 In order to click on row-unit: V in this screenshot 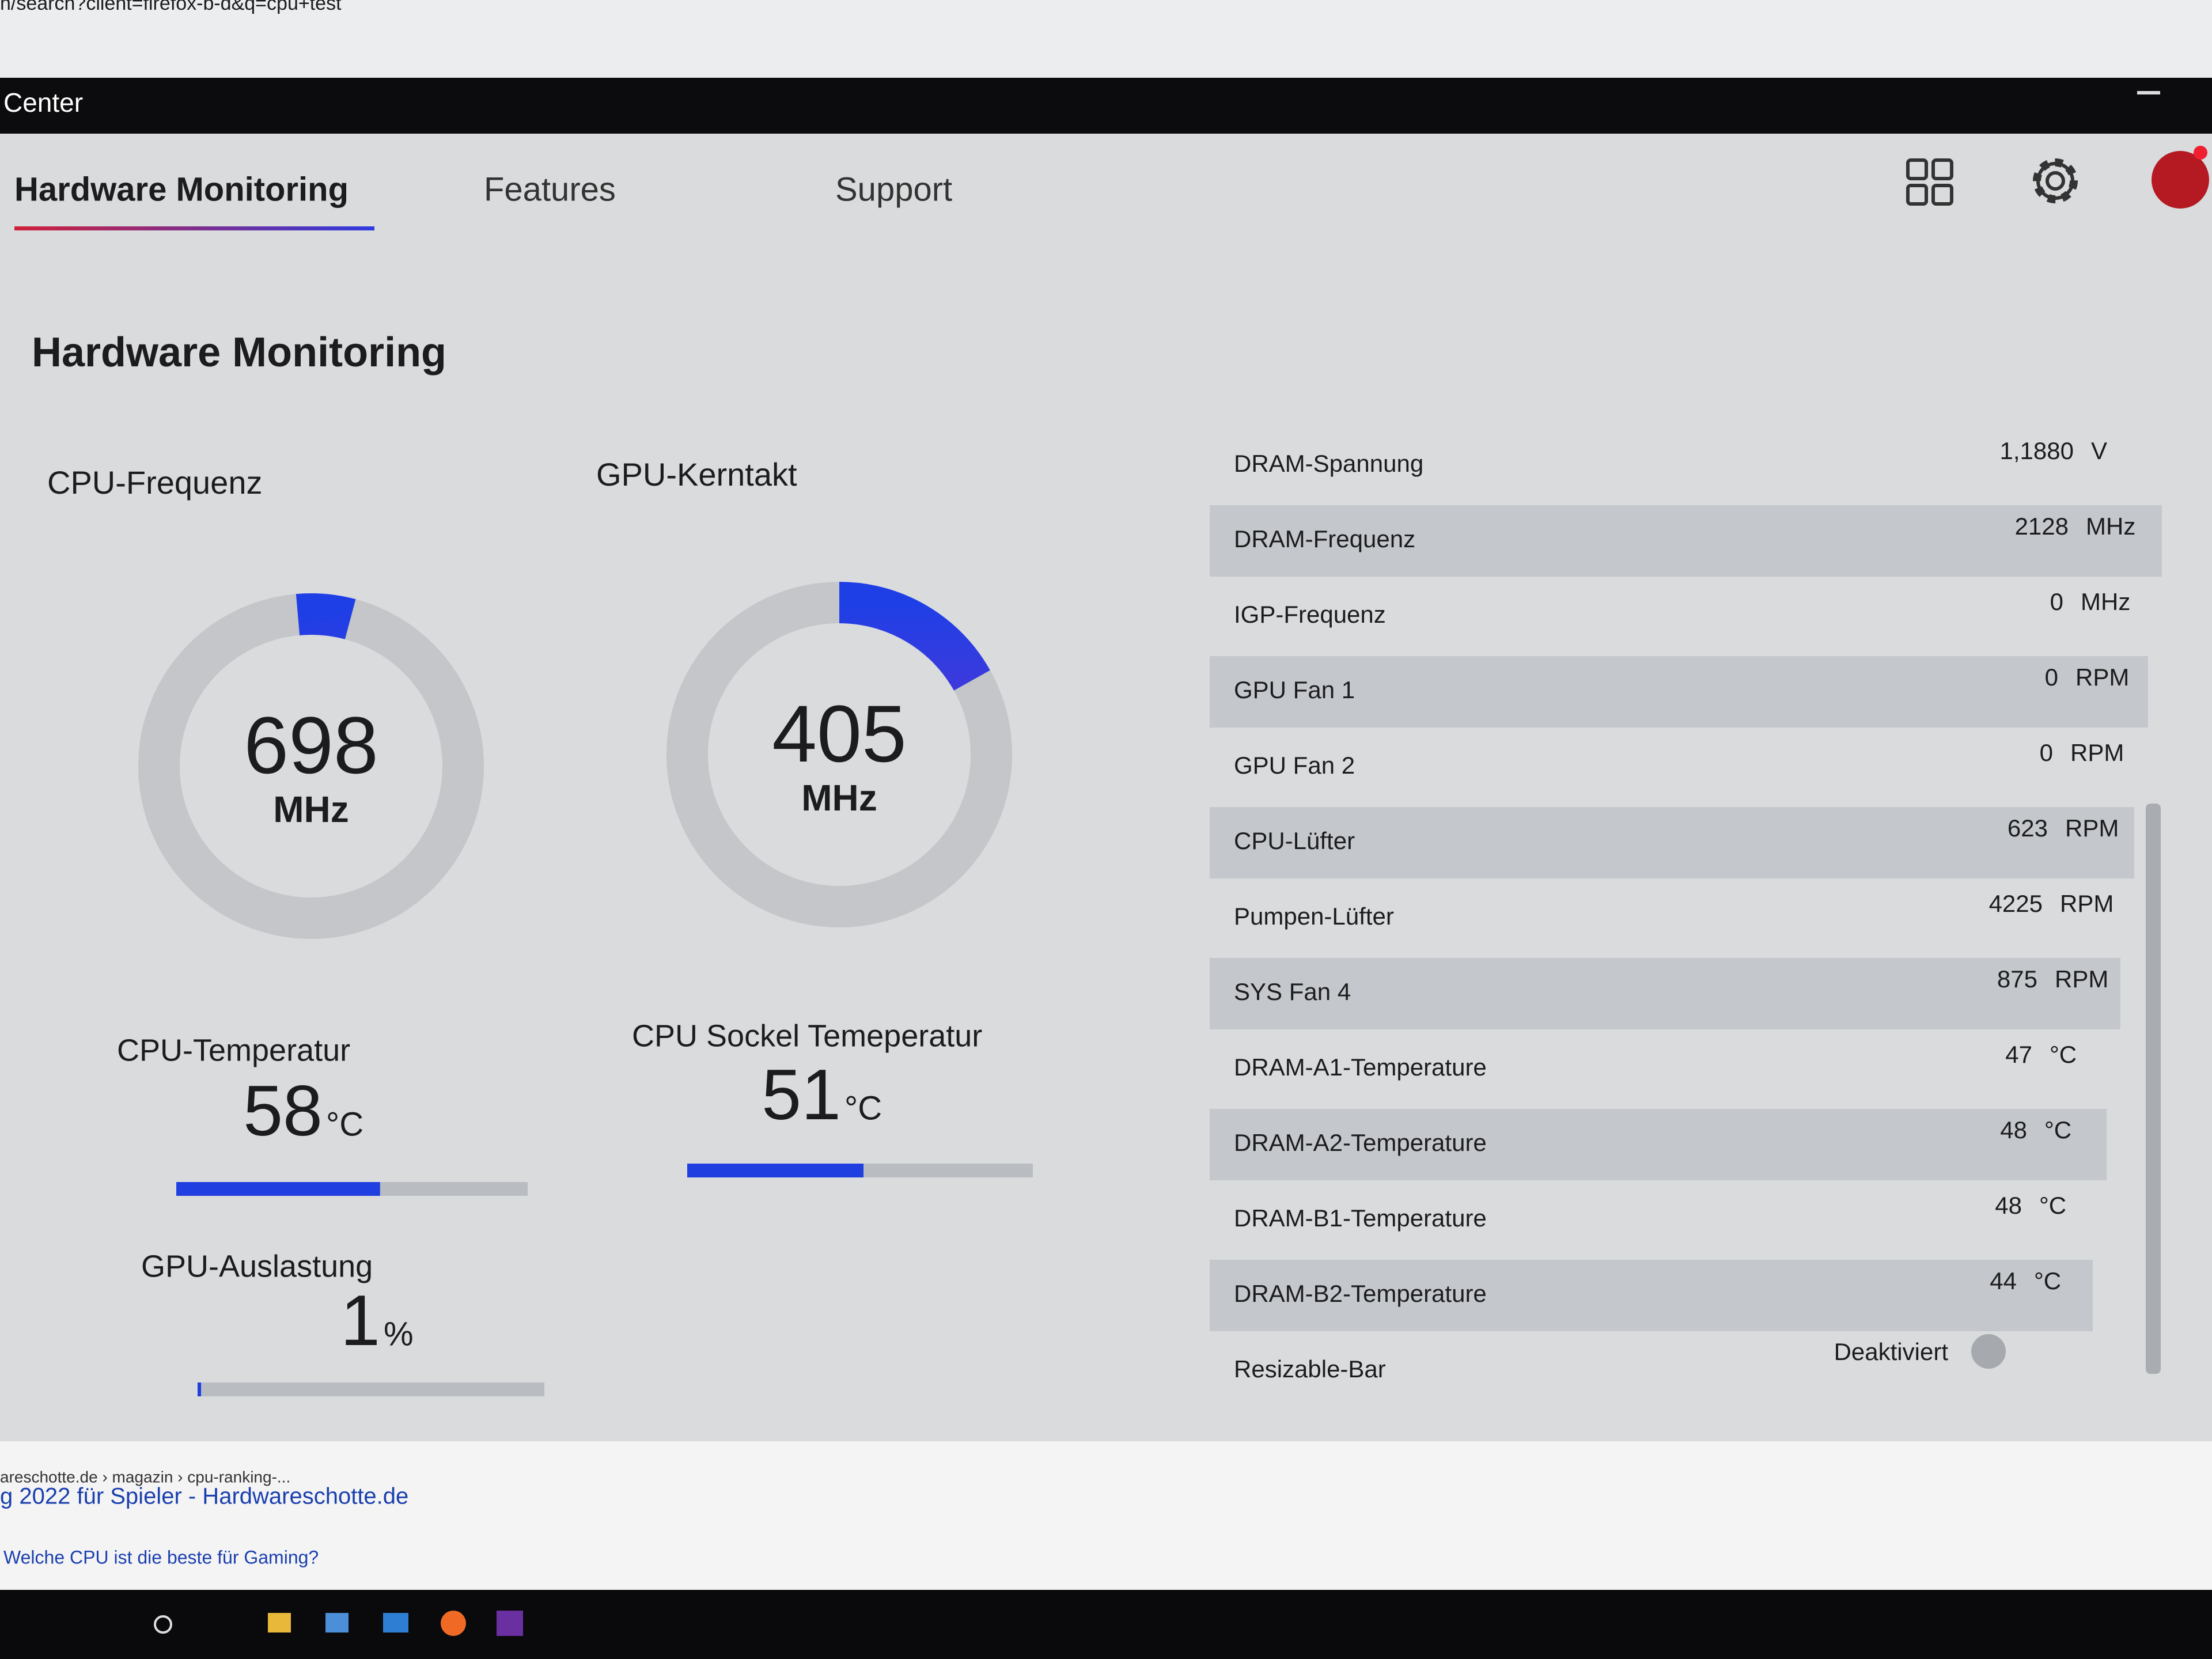, I will do `click(2099, 450)`.